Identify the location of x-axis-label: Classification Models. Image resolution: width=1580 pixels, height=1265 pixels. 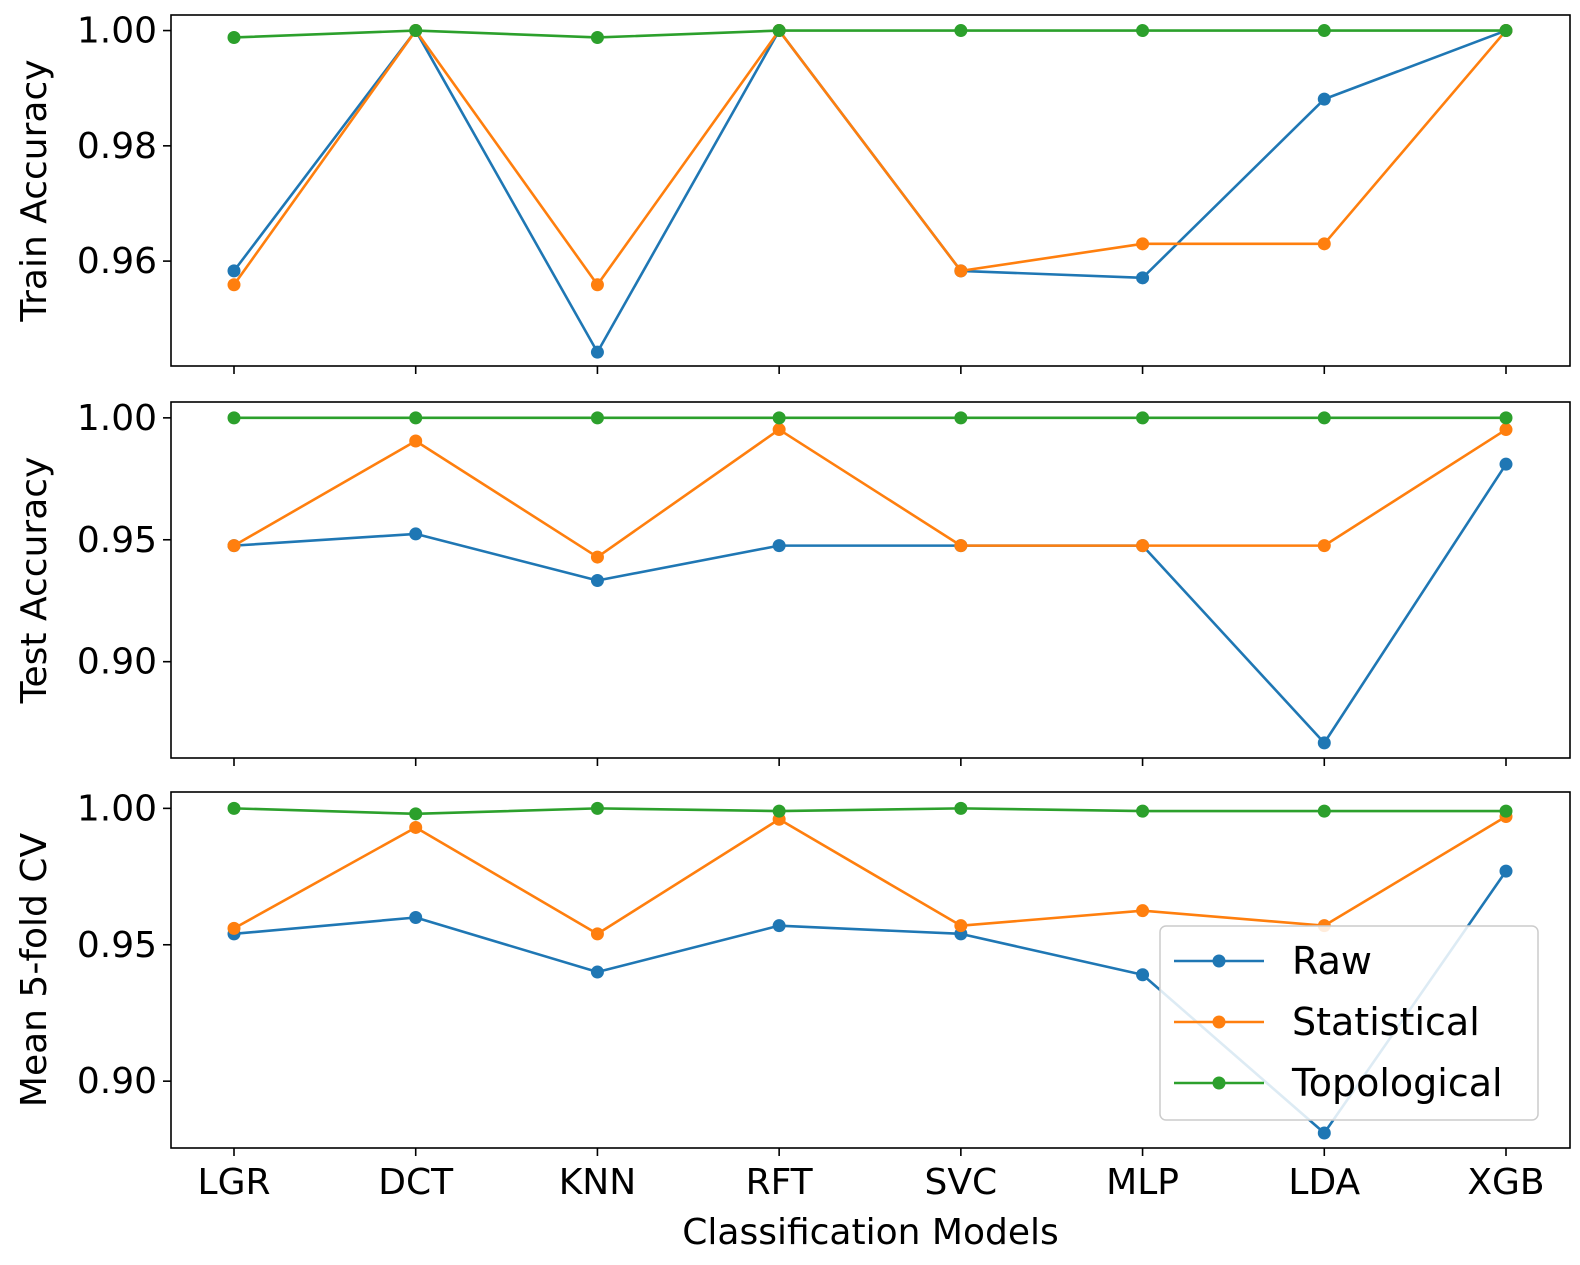
(870, 1232).